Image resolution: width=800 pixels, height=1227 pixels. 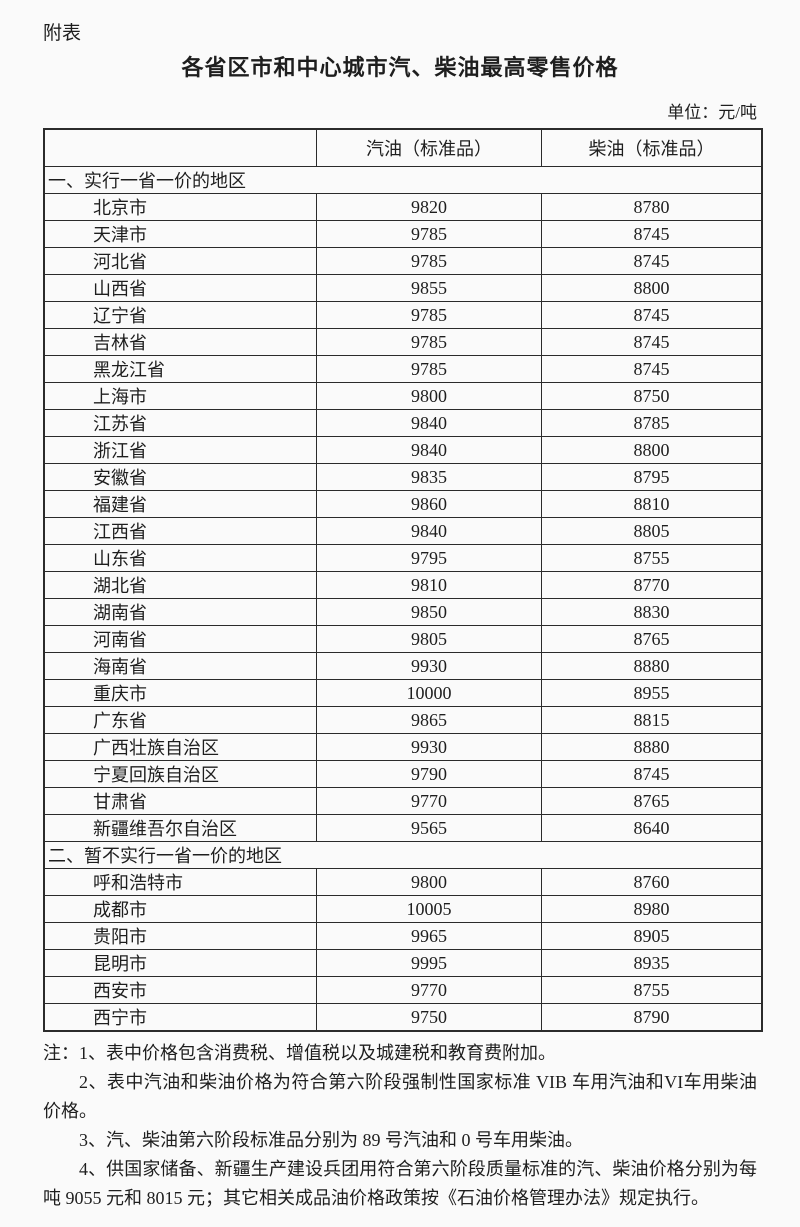 I want to click on region-name: 呼和浩特市, so click(x=180, y=882).